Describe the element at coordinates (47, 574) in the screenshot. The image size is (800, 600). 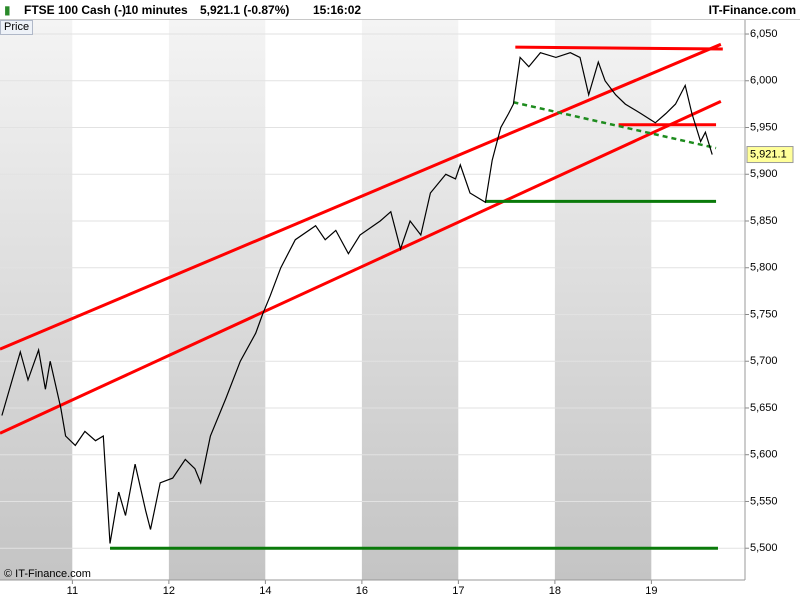
I see `copyright: © IT-Finance.com` at that location.